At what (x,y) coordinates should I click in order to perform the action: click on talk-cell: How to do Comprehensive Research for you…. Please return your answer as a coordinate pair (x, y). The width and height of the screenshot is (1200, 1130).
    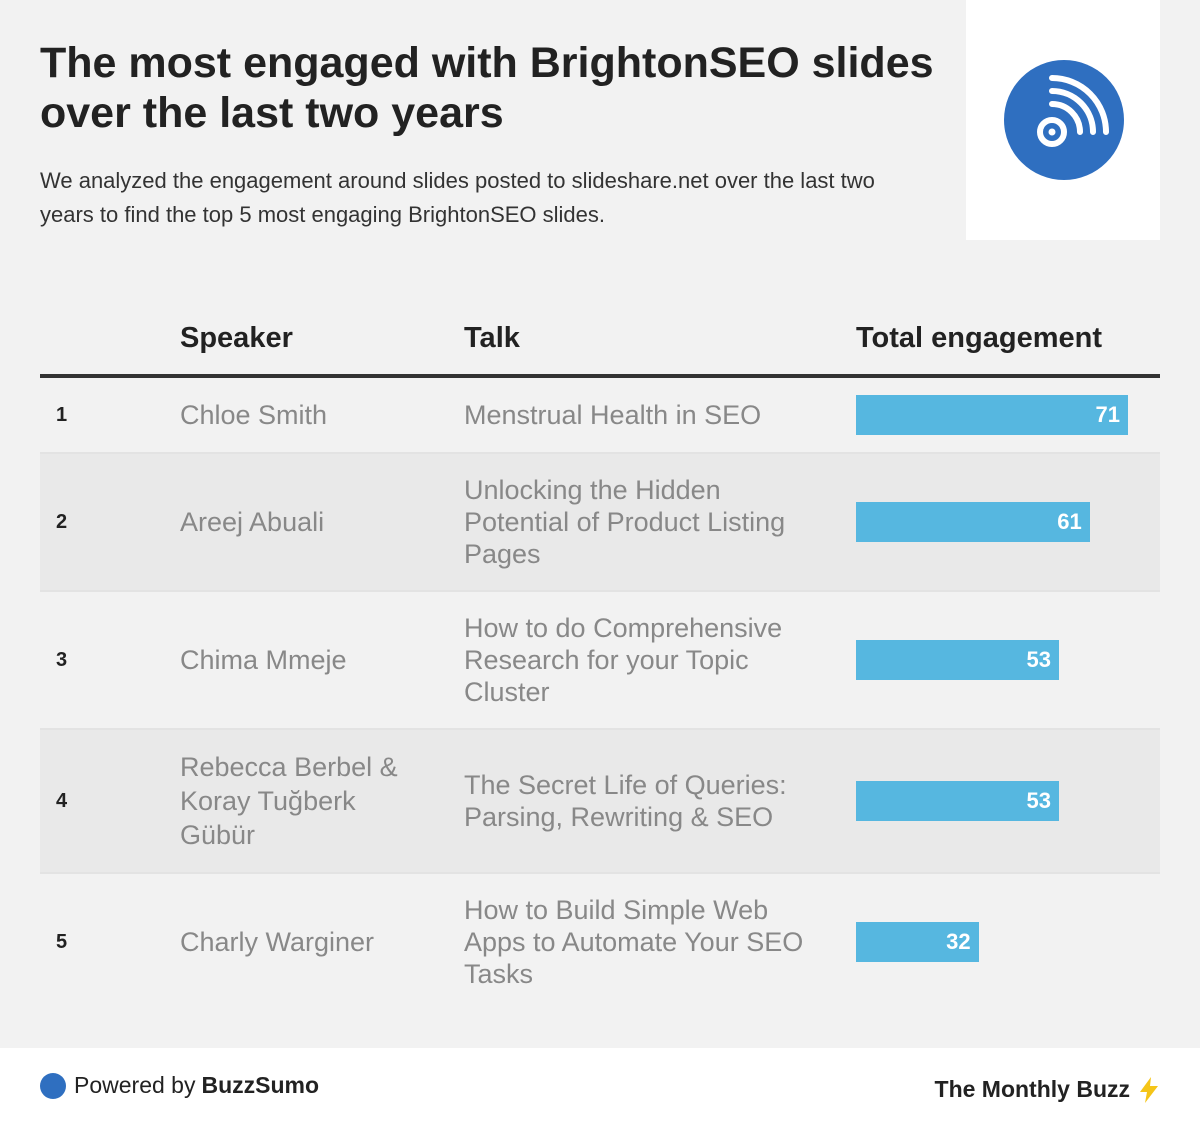
    Looking at the image, I should click on (623, 660).